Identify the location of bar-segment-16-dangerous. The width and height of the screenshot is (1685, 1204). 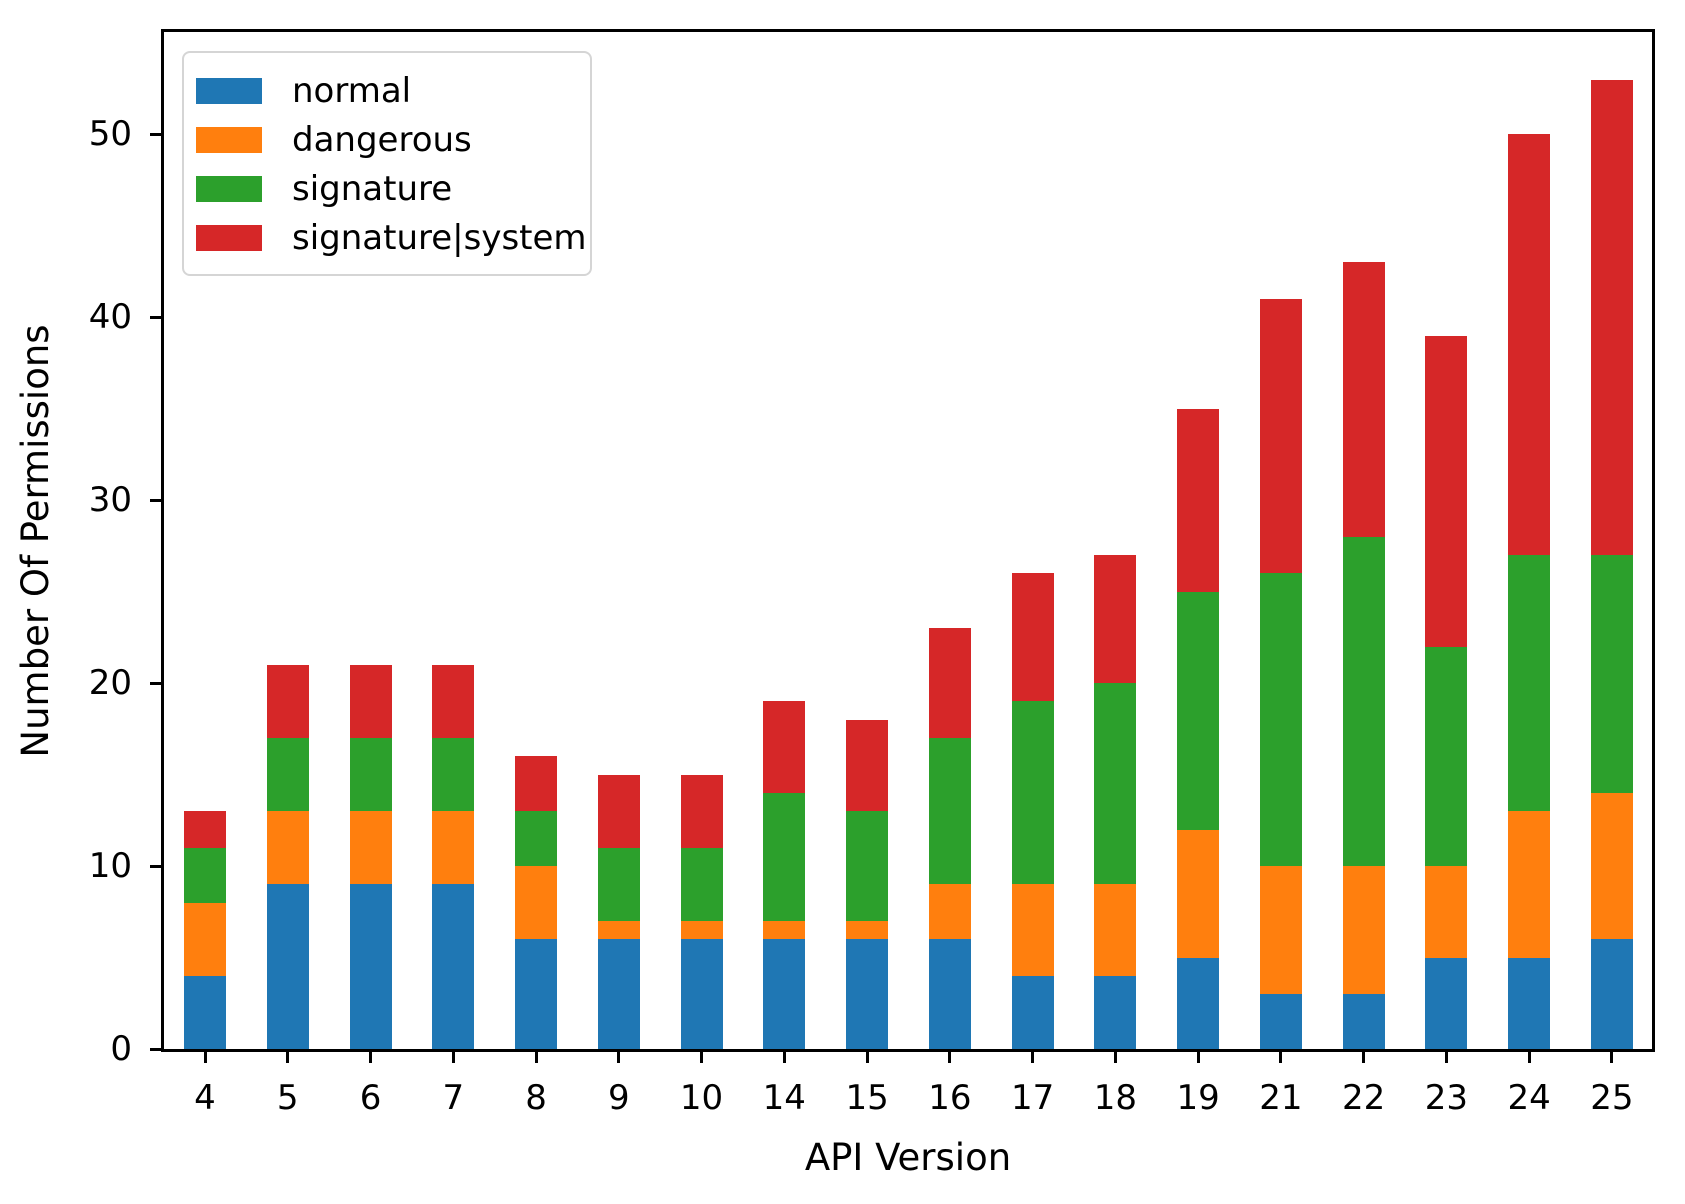
(949, 912).